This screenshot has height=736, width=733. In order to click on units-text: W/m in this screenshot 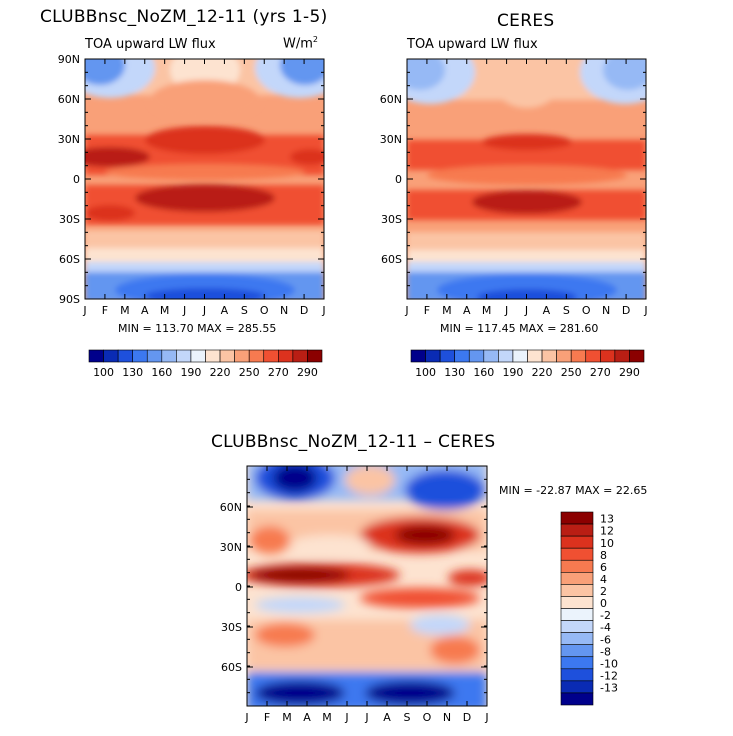, I will do `click(298, 44)`.